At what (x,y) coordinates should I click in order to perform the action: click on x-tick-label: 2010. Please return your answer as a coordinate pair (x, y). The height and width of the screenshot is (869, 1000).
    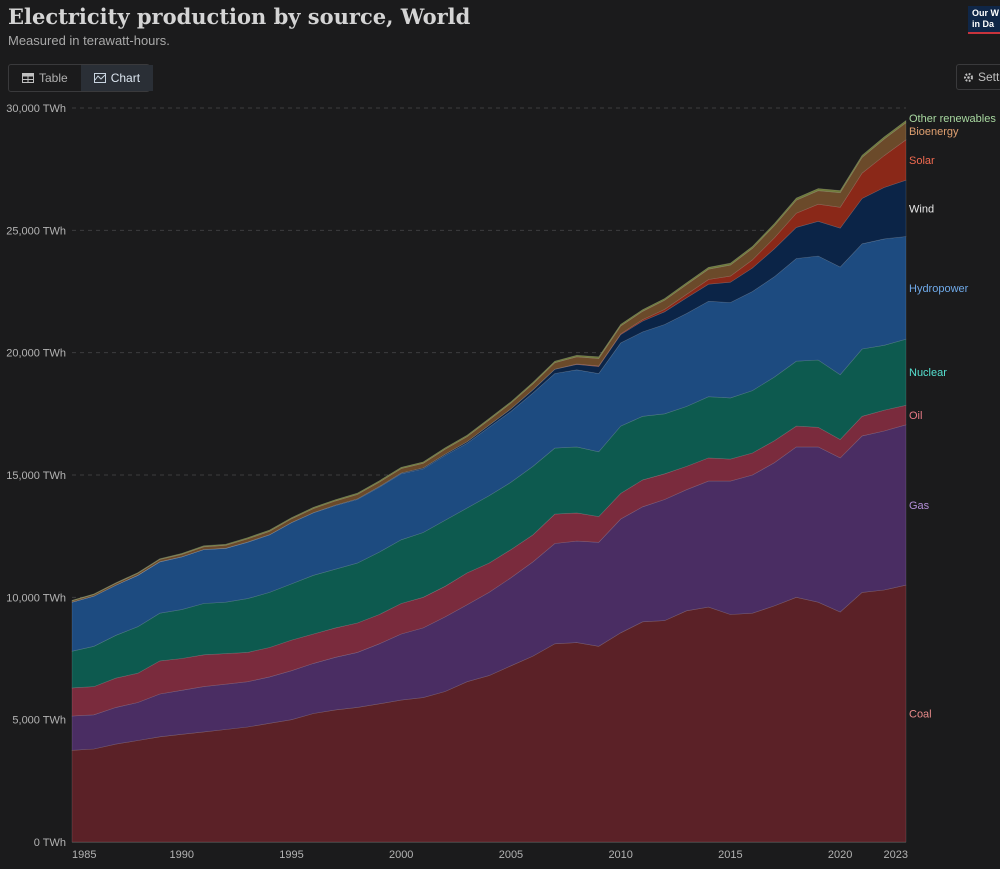
    Looking at the image, I should click on (620, 855).